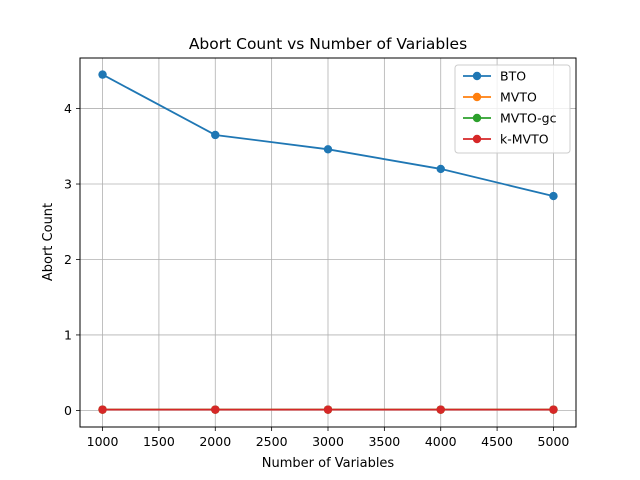 This screenshot has width=640, height=480. I want to click on y-tick-label: 1, so click(68, 334).